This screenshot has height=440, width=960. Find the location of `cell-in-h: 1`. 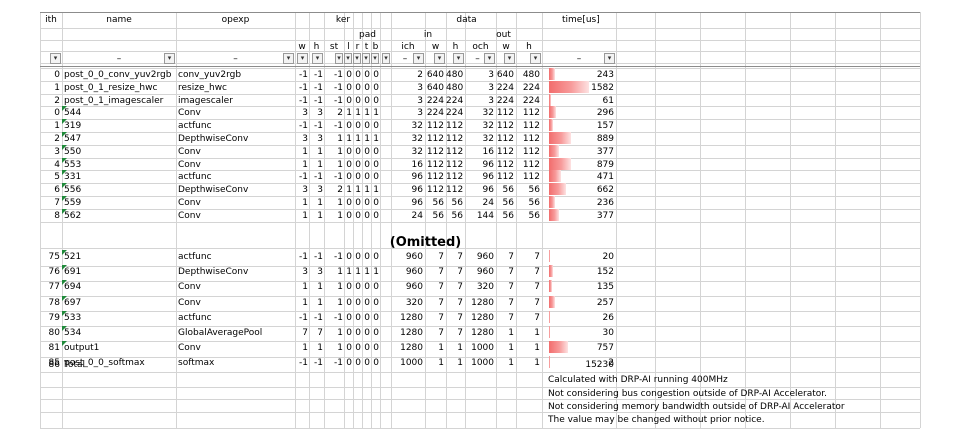

cell-in-h: 1 is located at coordinates (460, 363).